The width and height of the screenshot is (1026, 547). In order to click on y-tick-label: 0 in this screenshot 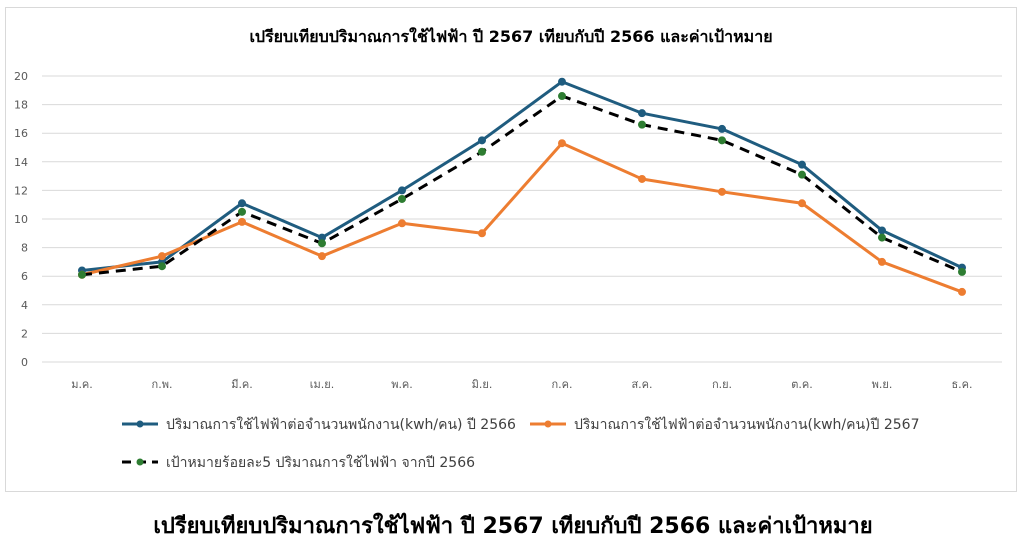, I will do `click(24, 362)`.